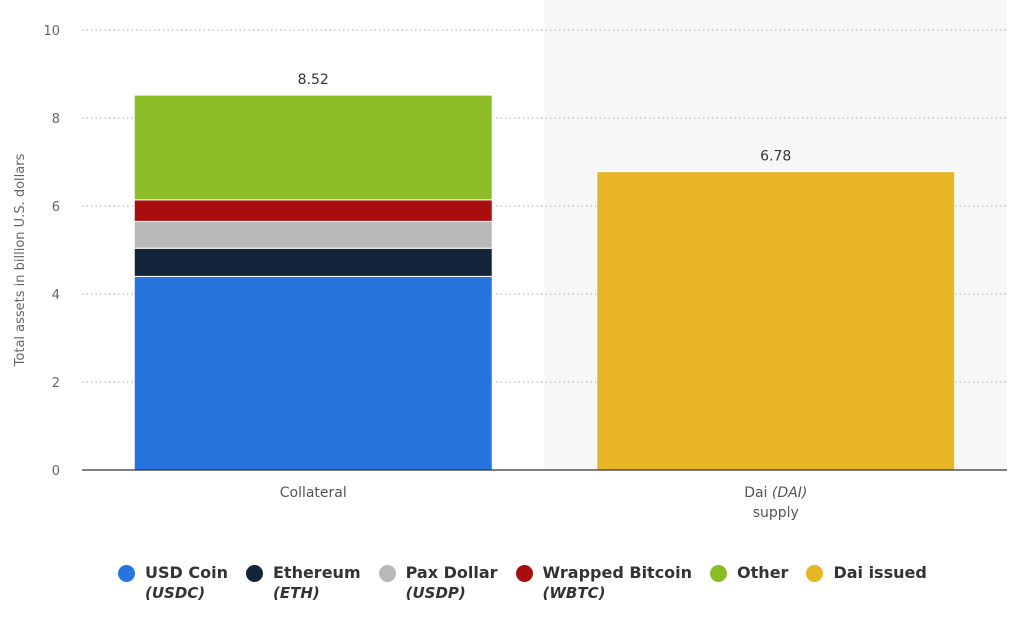 This screenshot has width=1023, height=621. What do you see at coordinates (544, 503) in the screenshot?
I see `x-axis-labels: Collateral Dai (DAI) supply` at bounding box center [544, 503].